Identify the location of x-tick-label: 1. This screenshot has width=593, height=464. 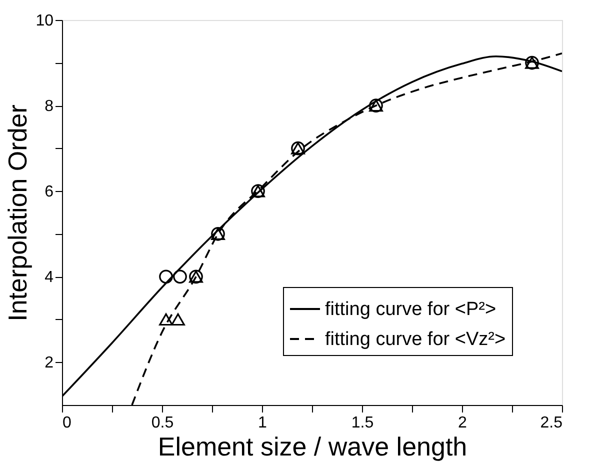
(263, 423).